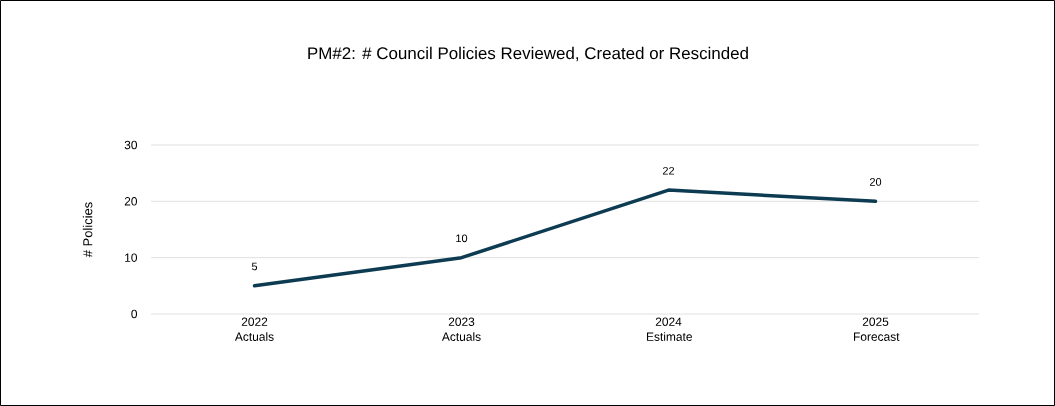  Describe the element at coordinates (668, 170) in the screenshot. I see `data-label: 22` at that location.